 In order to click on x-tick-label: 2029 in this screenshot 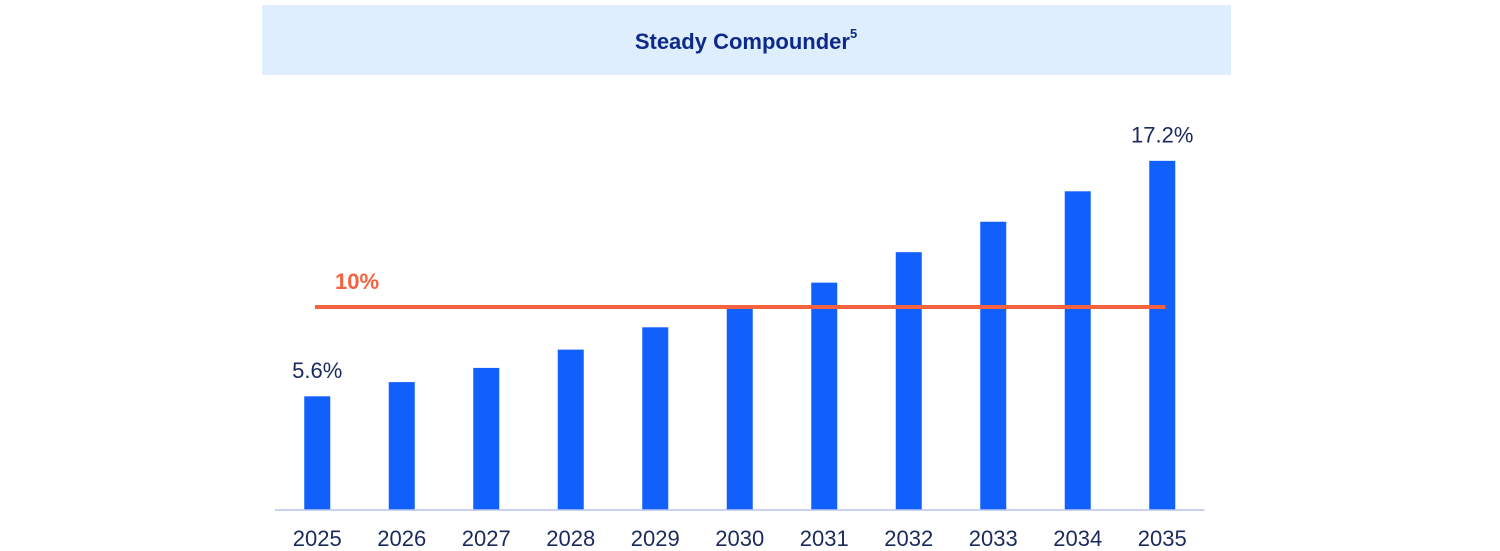, I will do `click(655, 538)`.